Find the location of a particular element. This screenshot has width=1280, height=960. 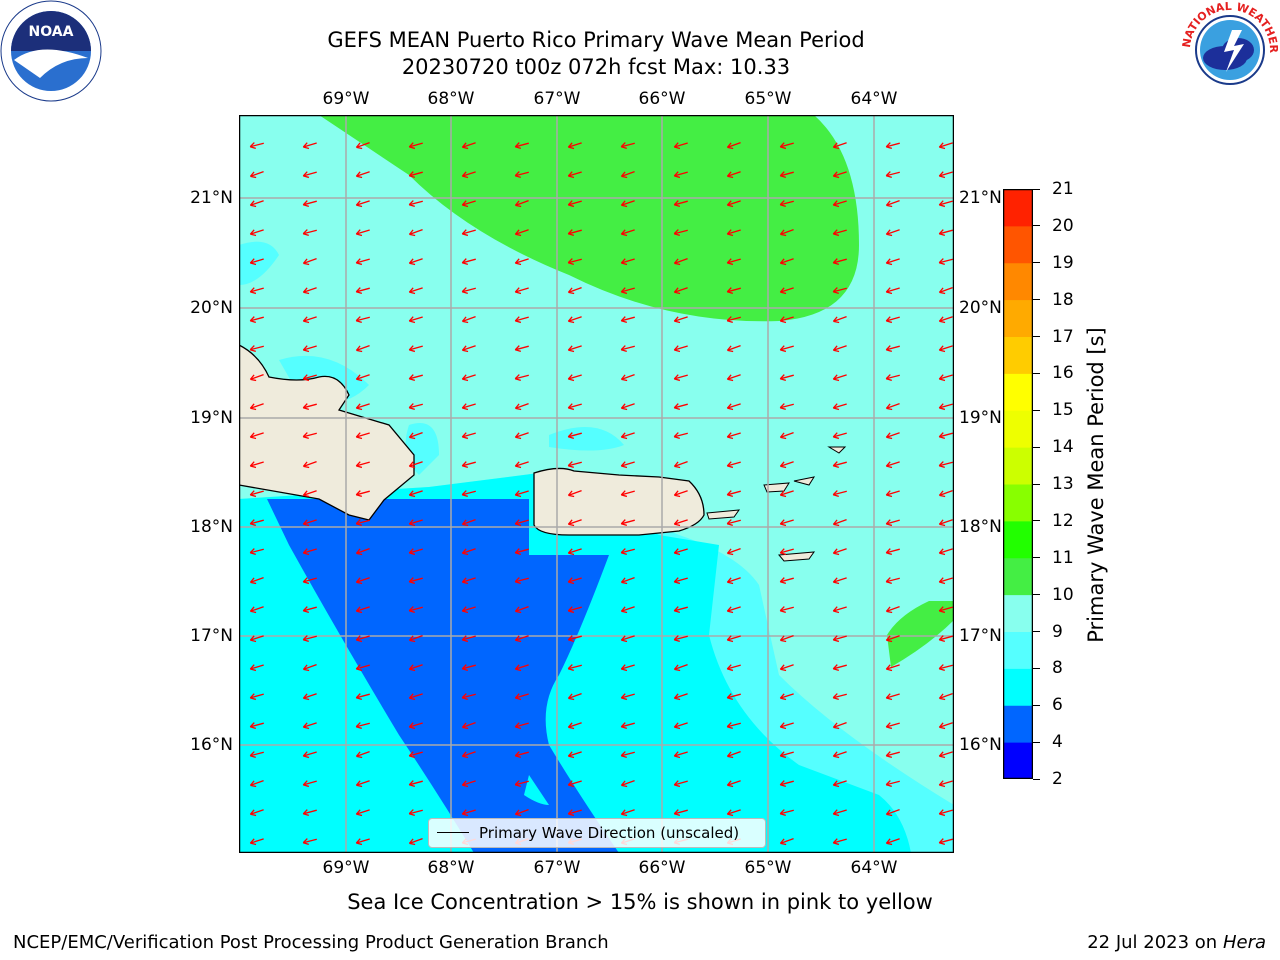

colorbar-tick-label: 20 is located at coordinates (1063, 225).